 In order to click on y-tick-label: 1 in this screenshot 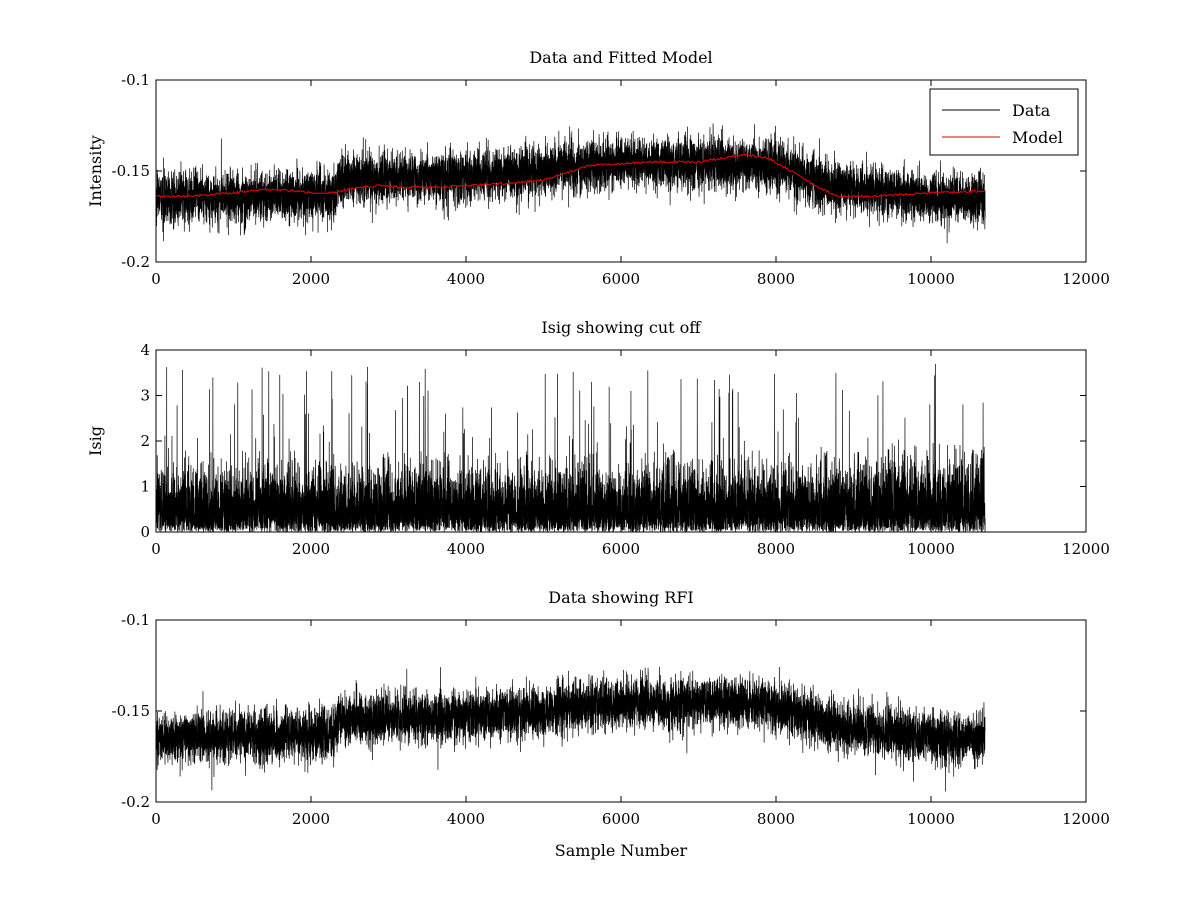, I will do `click(145, 487)`.